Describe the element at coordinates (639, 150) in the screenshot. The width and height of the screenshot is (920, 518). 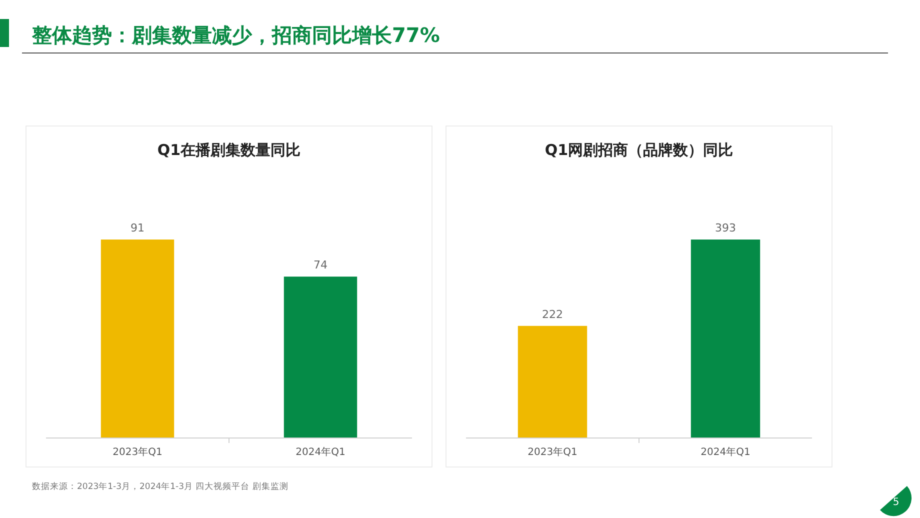
I see `chart-title: Q1网剧招商（品牌数）同比` at that location.